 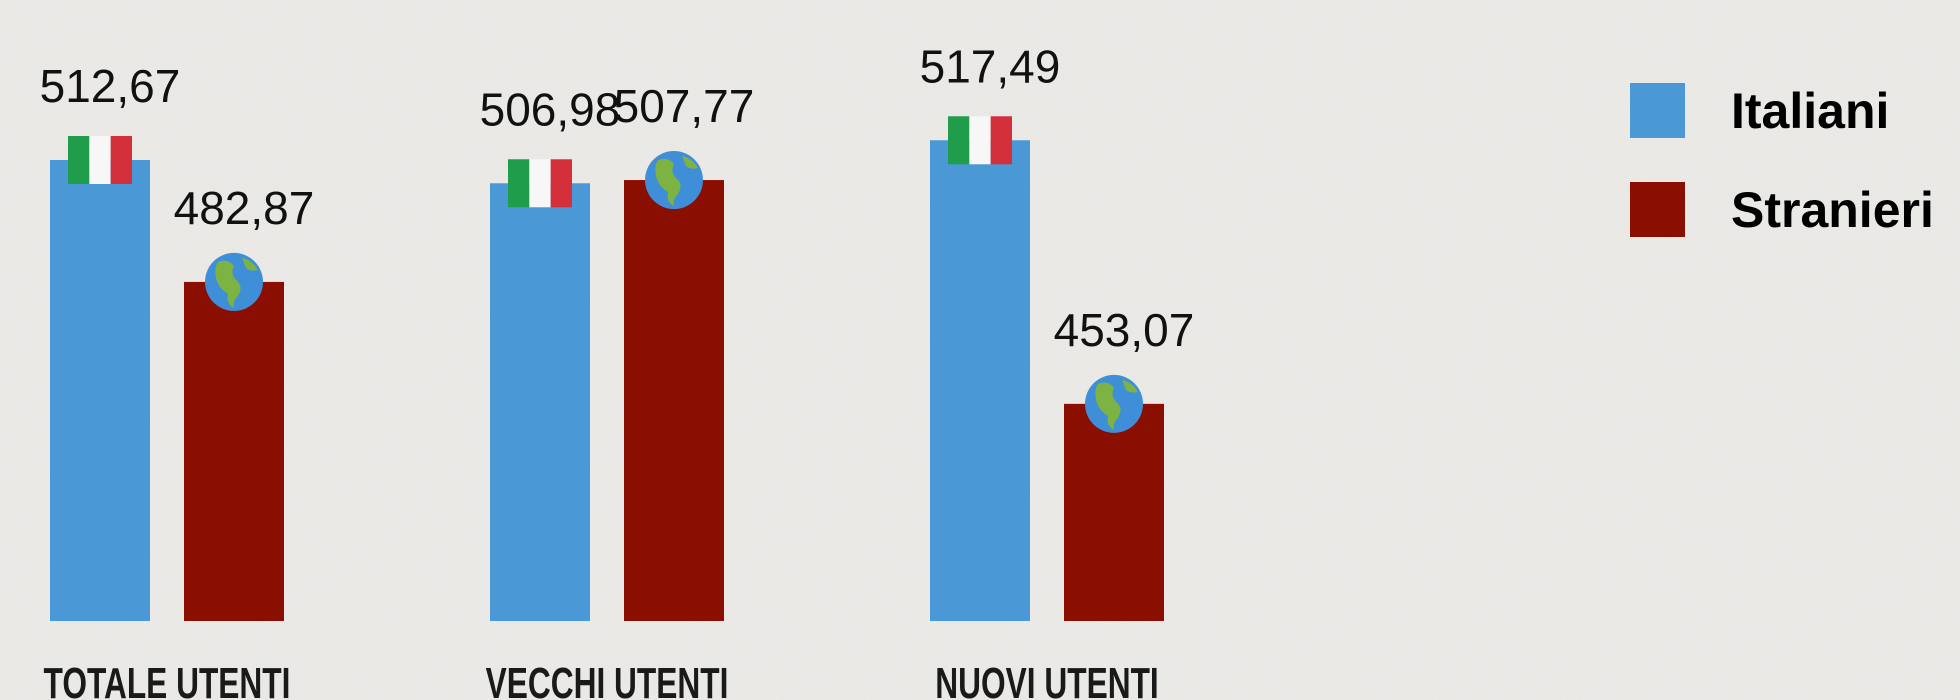 What do you see at coordinates (167, 679) in the screenshot?
I see `x-tick-label: TOTALE UTENTI` at bounding box center [167, 679].